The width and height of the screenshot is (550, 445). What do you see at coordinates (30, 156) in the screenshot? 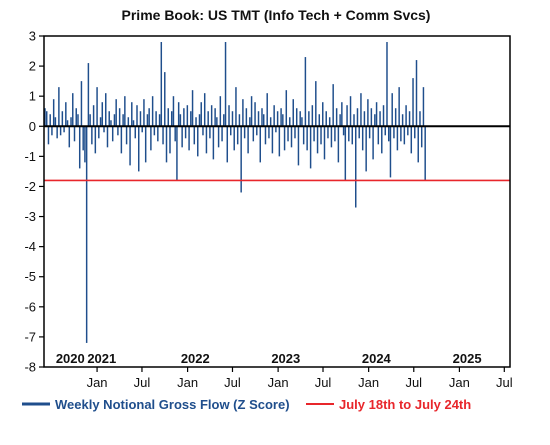
I see `y-tick-label: -1` at bounding box center [30, 156].